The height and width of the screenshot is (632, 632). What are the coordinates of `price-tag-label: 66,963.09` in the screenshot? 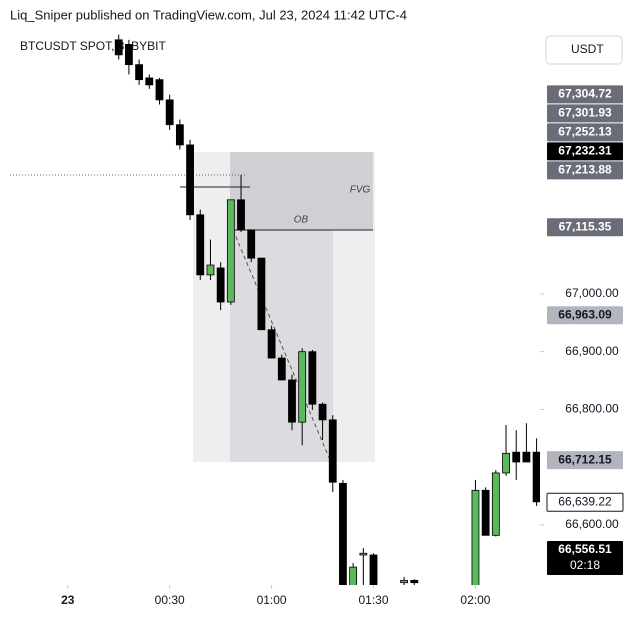 It's located at (585, 314).